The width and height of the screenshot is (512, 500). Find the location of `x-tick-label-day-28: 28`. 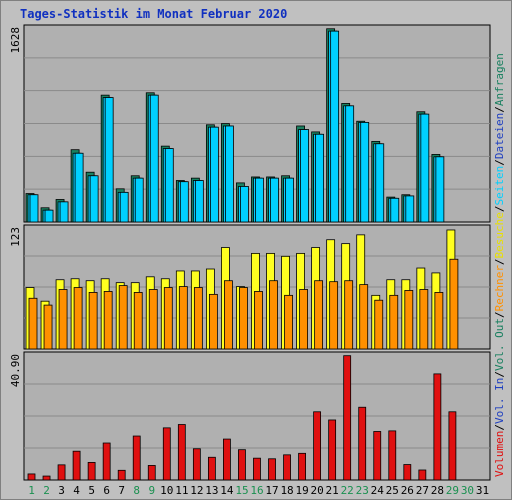

x-tick-label-day-28: 28 is located at coordinates (437, 490).